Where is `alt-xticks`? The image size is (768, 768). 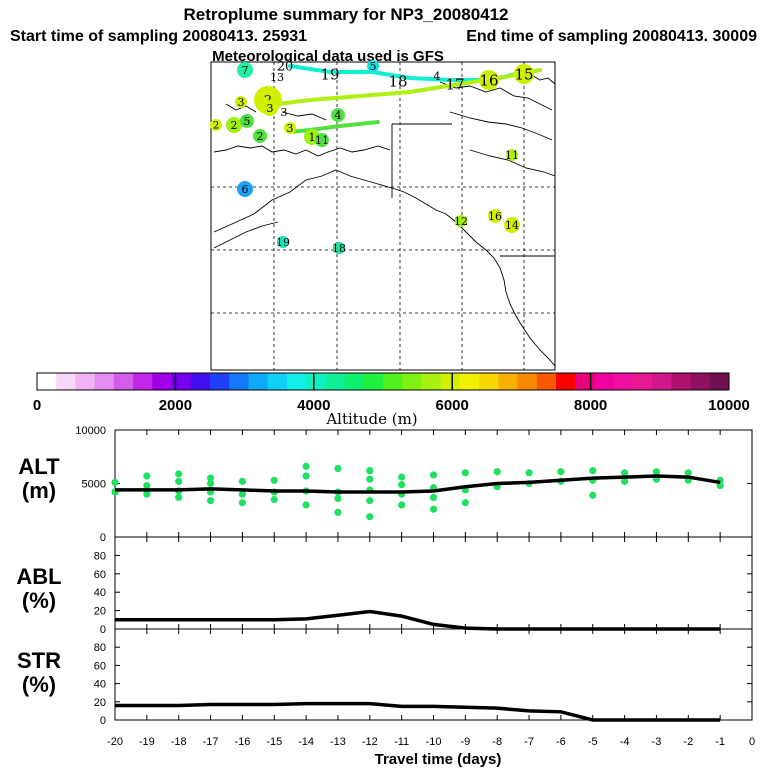
alt-xticks is located at coordinates (433, 483).